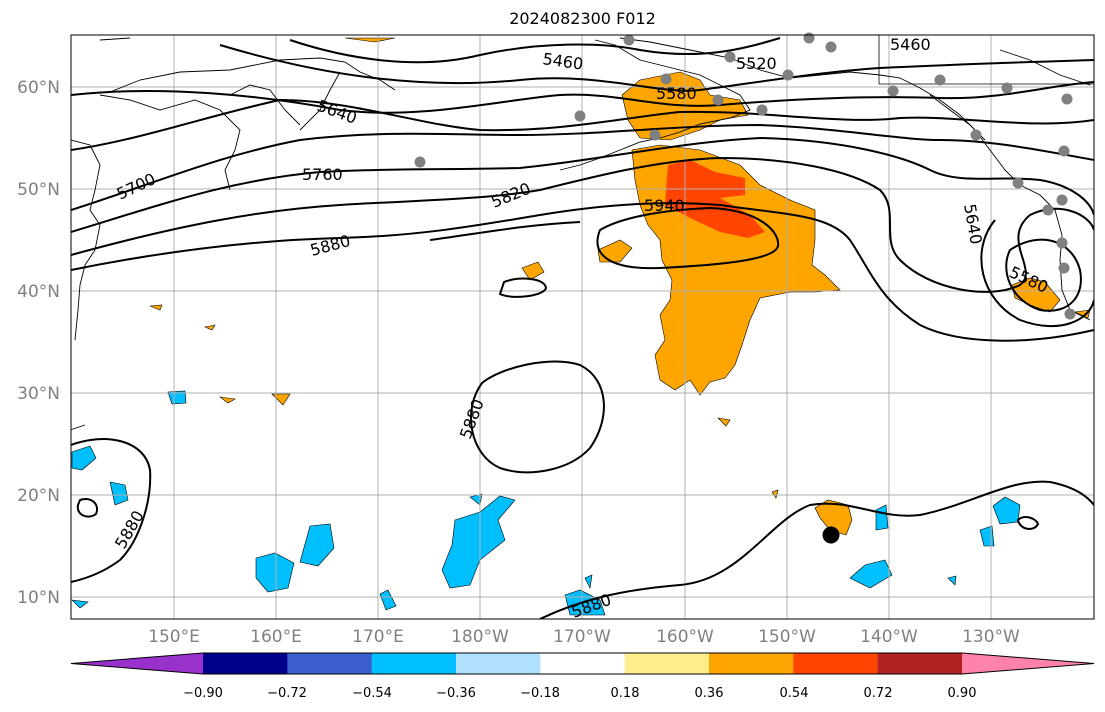  I want to click on lon-tick-label: 140°W, so click(889, 637).